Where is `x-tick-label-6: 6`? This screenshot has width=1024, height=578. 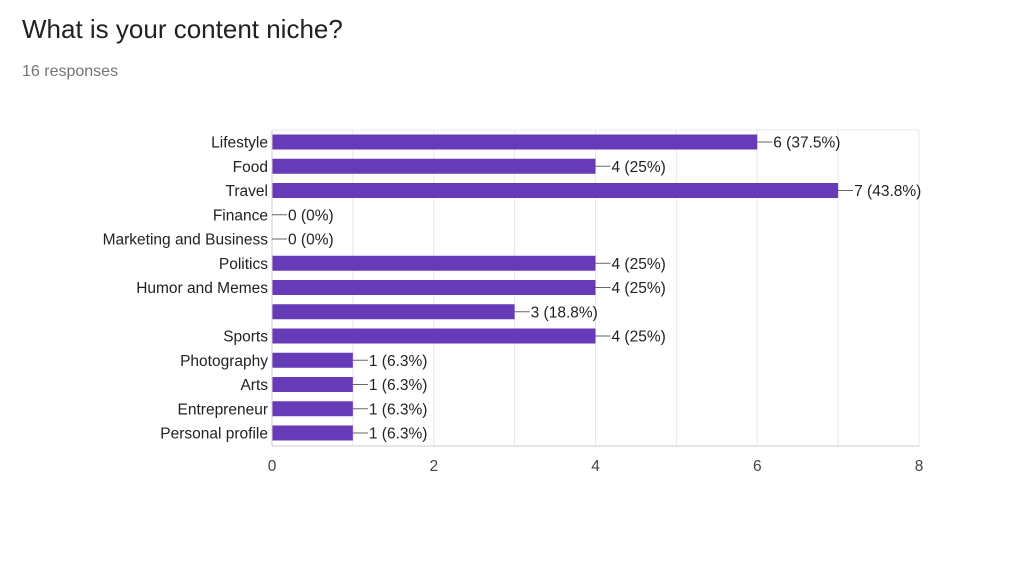 x-tick-label-6: 6 is located at coordinates (757, 466).